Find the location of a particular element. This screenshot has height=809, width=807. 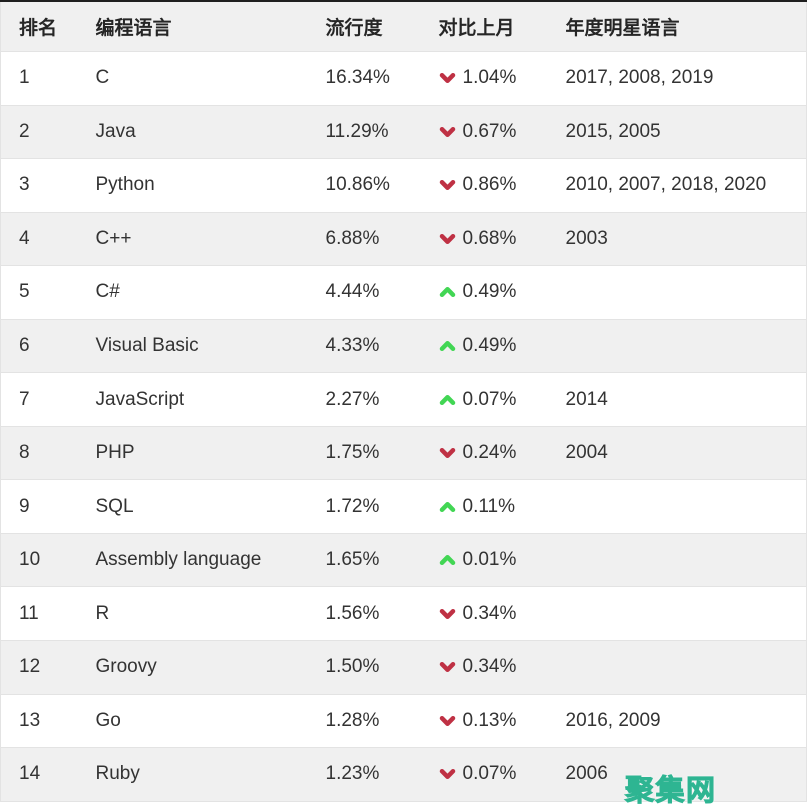

star-years-cell: 2010, 2007, 2018, 2020 is located at coordinates (677, 185).